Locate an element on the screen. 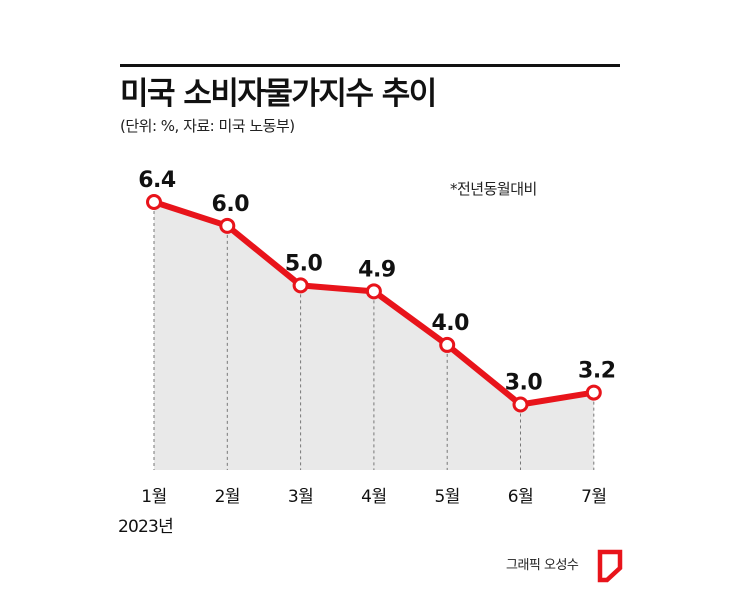 This screenshot has width=745, height=590. chart-note: *전년동월대비 is located at coordinates (493, 189).